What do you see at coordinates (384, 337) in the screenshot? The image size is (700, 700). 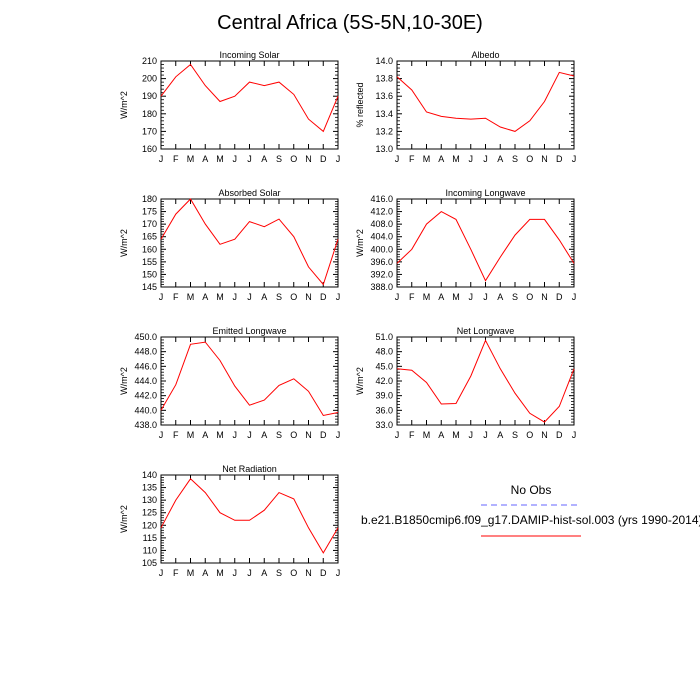 I see `y-tick-label: 51.0` at bounding box center [384, 337].